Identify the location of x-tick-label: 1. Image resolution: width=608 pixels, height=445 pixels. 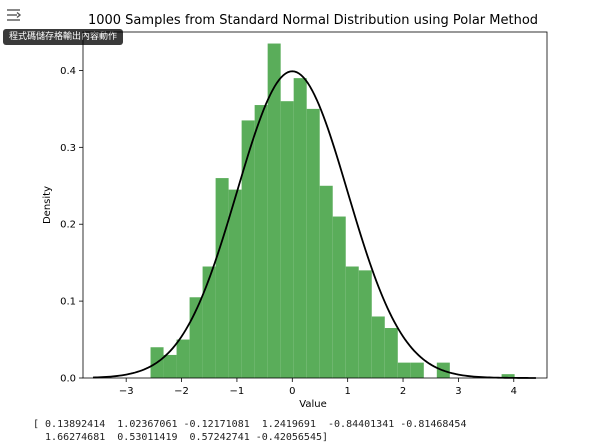
(347, 391).